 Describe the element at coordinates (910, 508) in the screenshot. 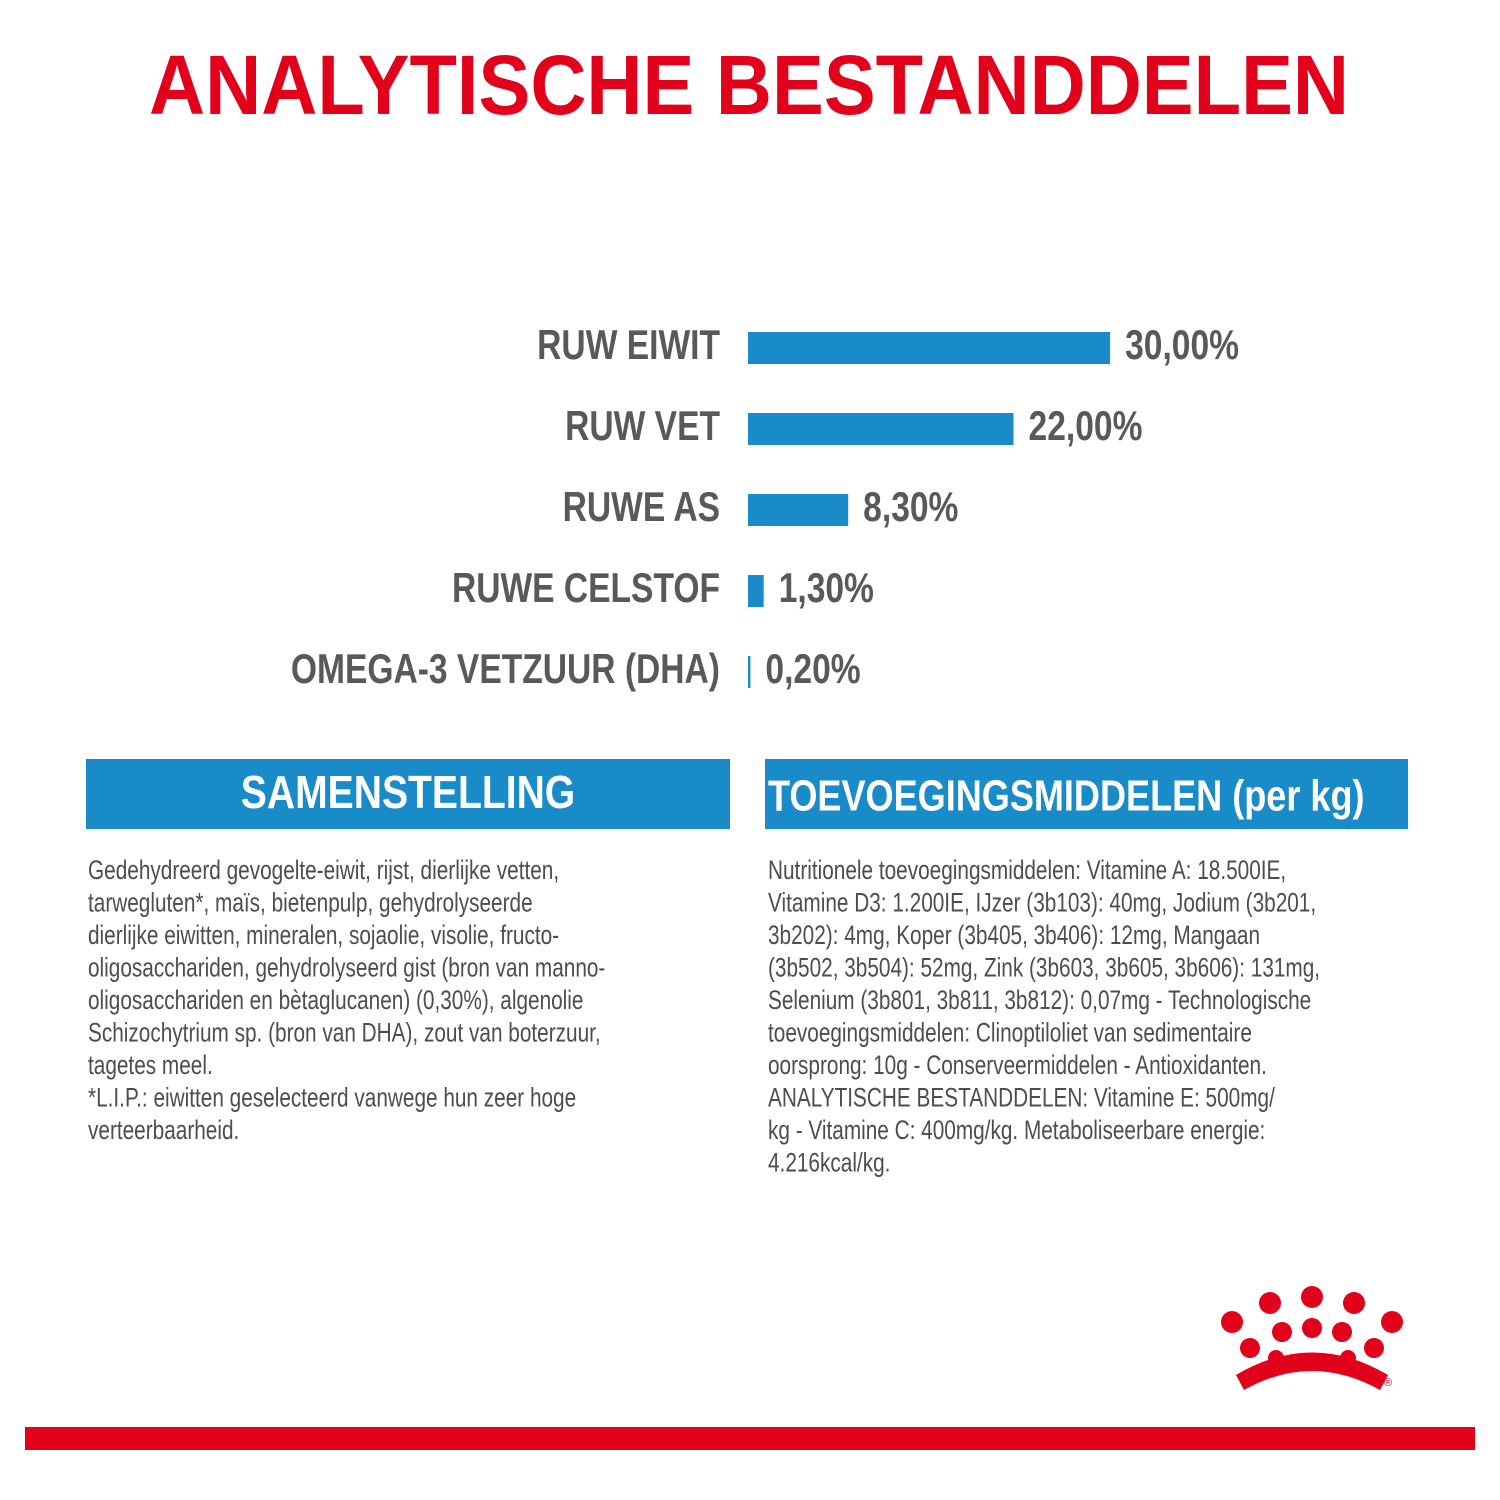

I see `value-label: 8,30%` at that location.